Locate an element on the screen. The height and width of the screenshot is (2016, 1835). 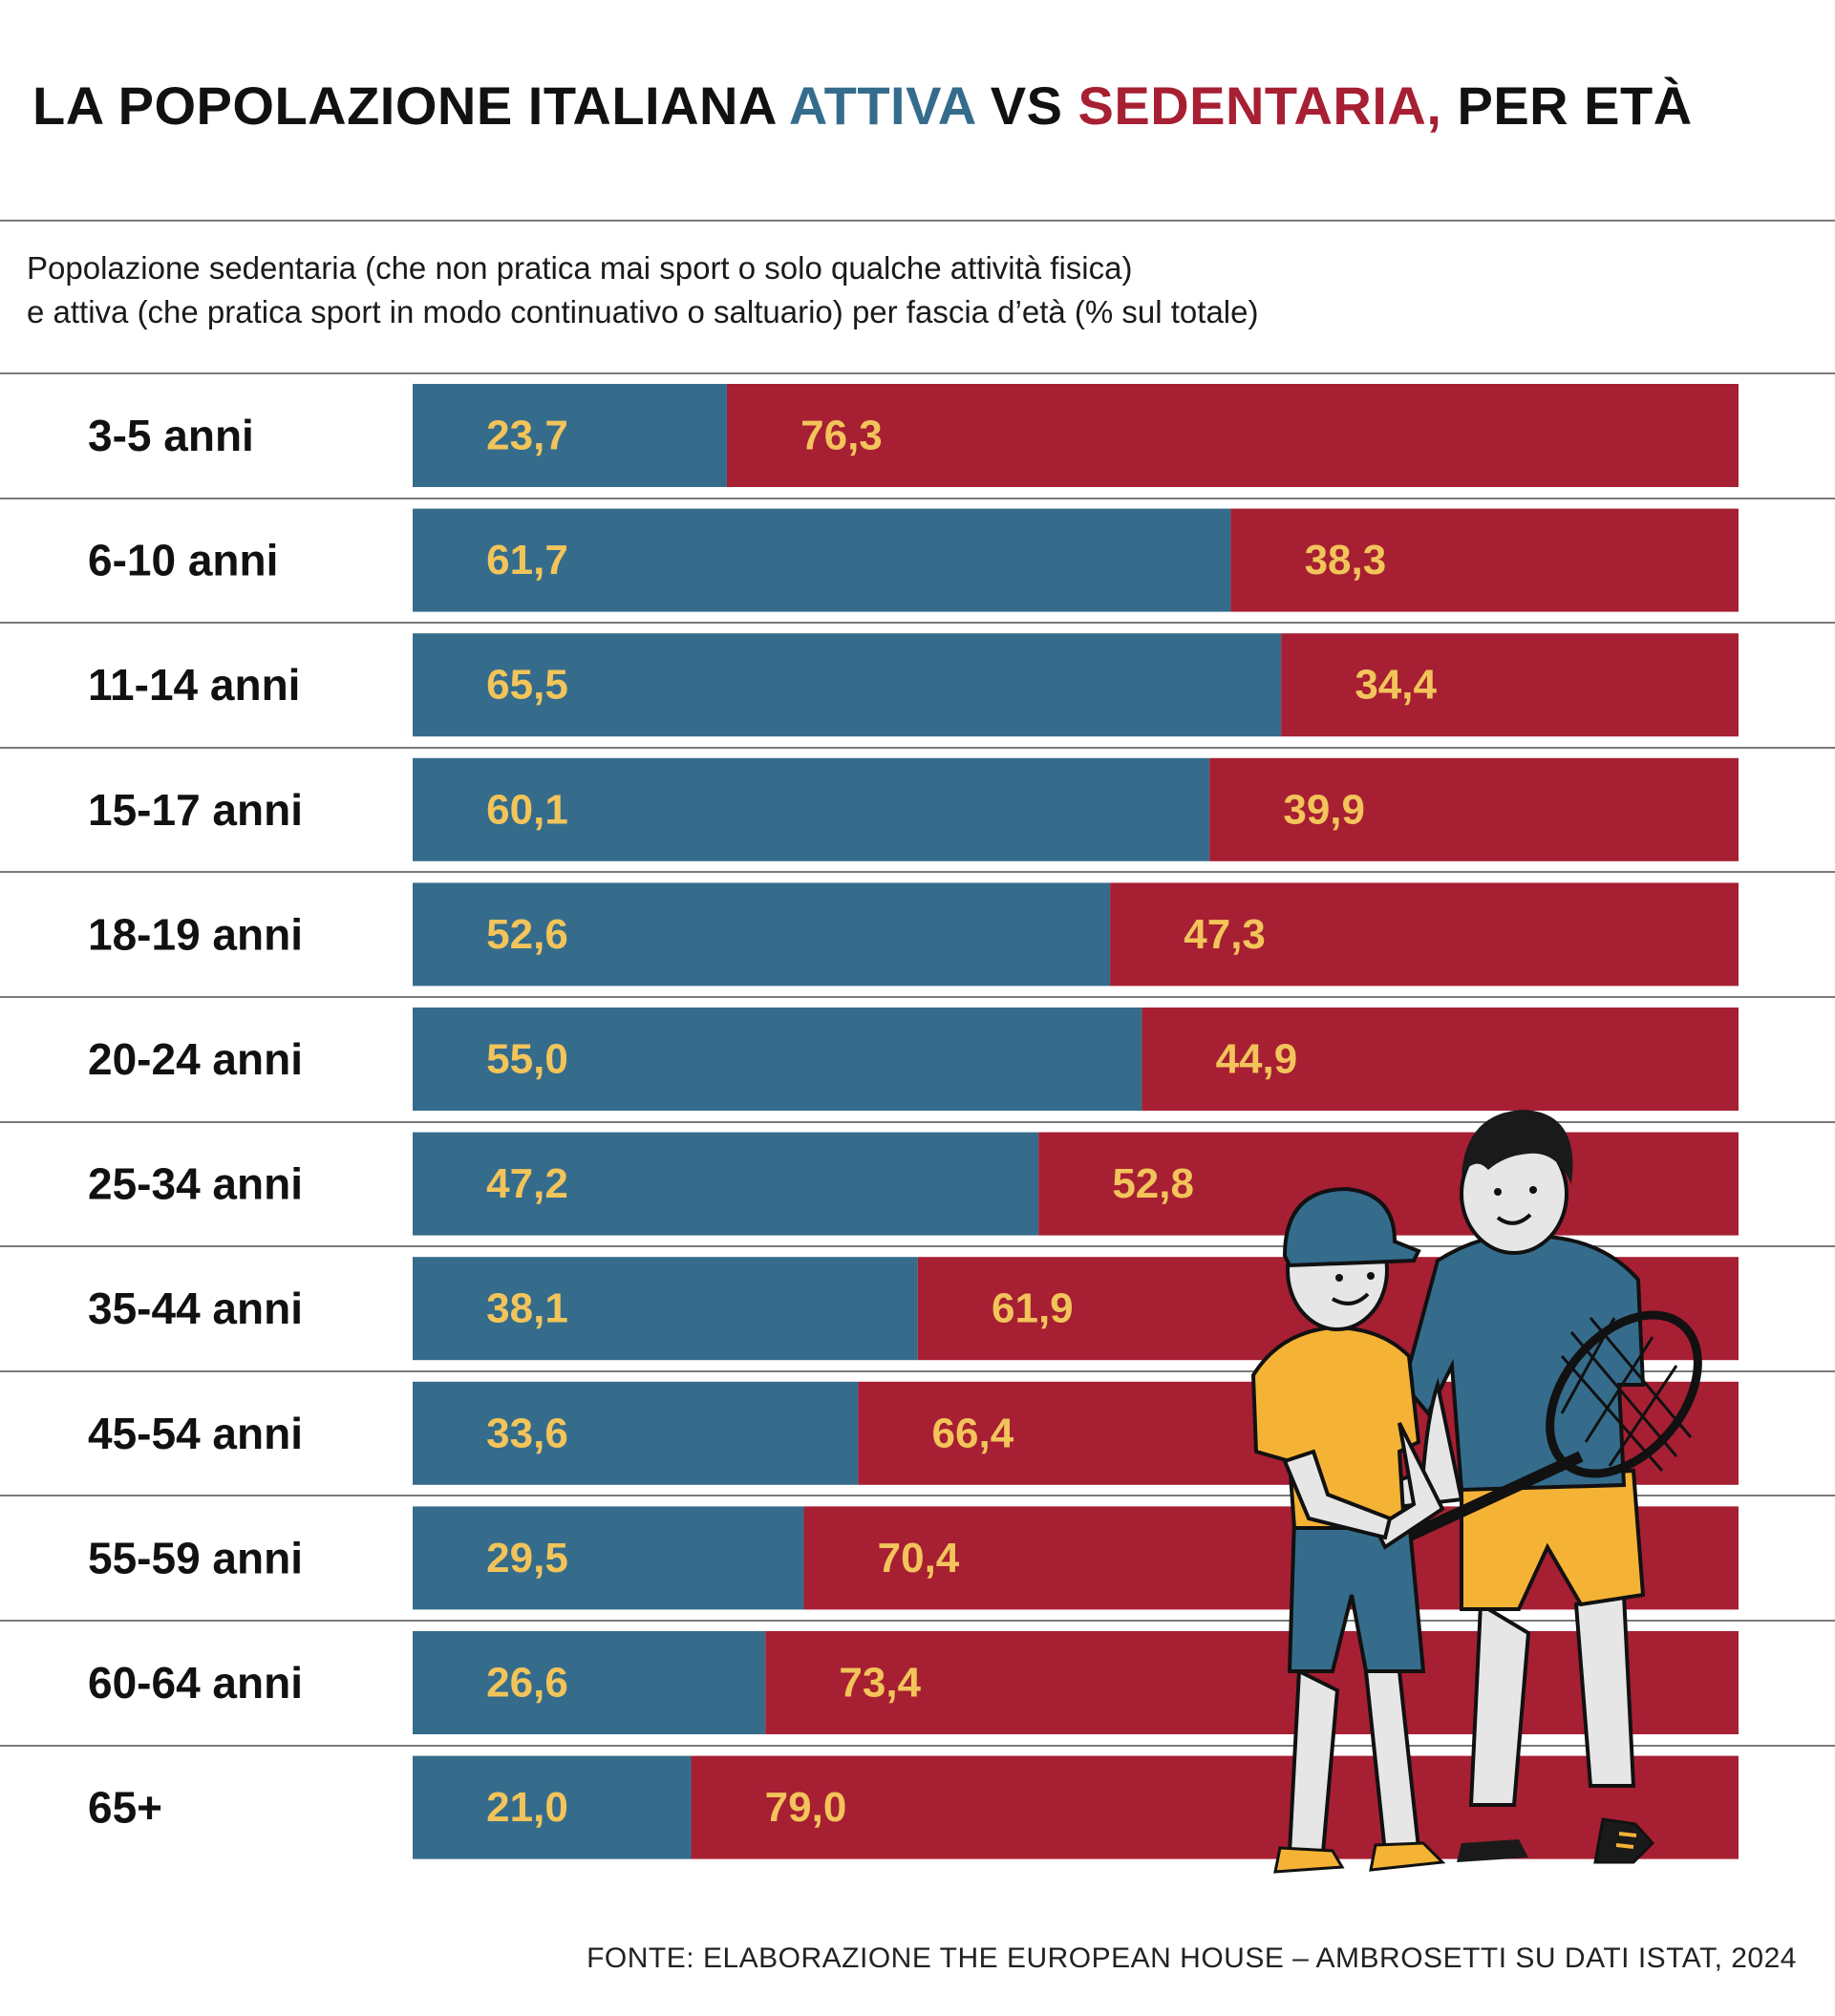
value-label-attiva: 61,7 is located at coordinates (527, 560).